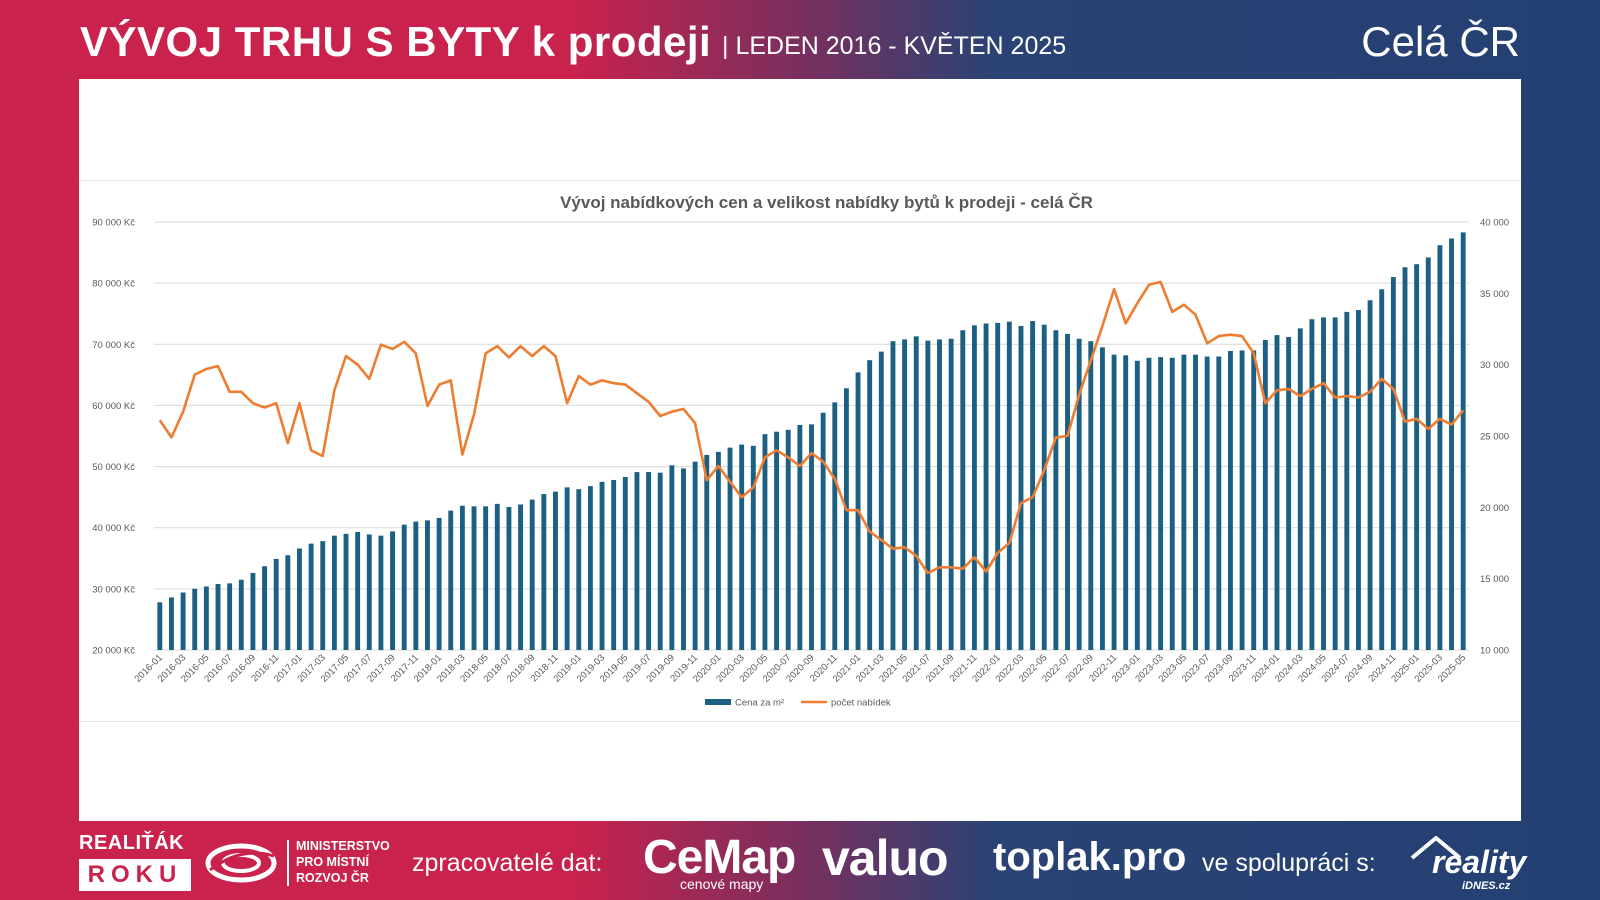 The width and height of the screenshot is (1600, 900). What do you see at coordinates (1494, 365) in the screenshot?
I see `y-right-tick-label: 30 000` at bounding box center [1494, 365].